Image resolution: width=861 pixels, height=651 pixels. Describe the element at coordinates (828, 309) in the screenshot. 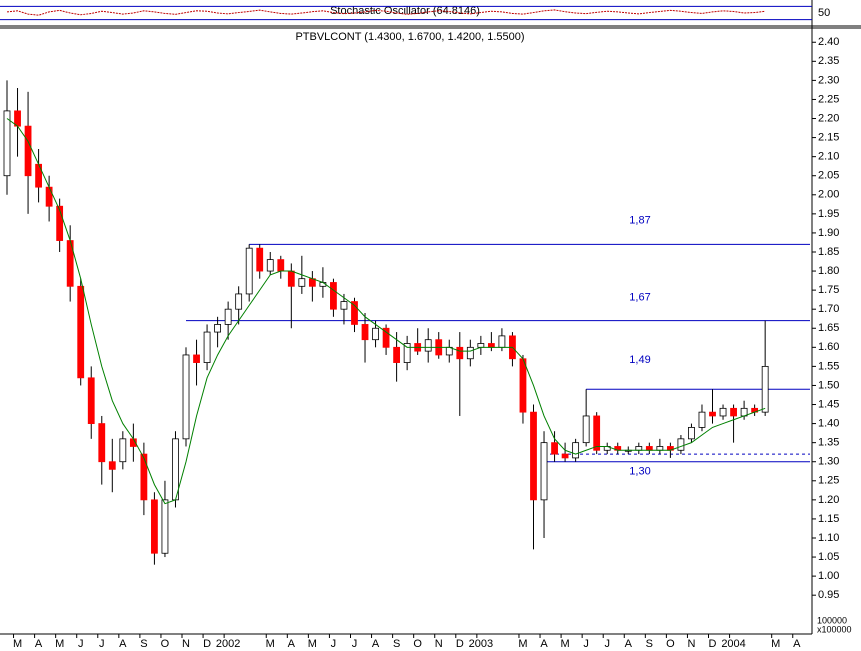

I see `y-tick-label: 1.70` at that location.